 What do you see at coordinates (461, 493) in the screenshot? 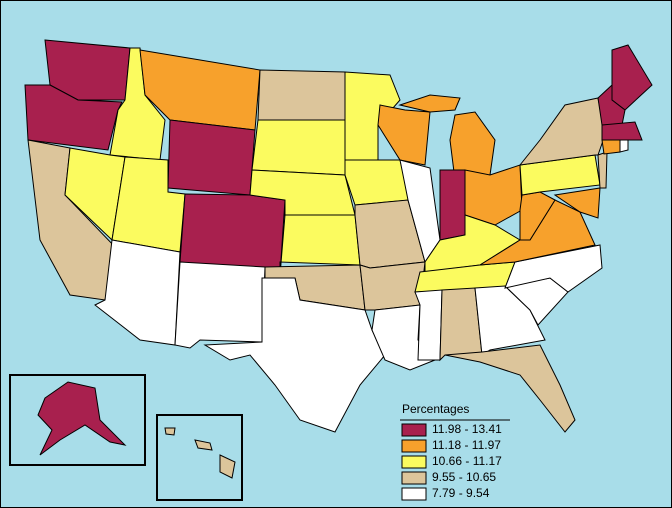
I see `legend-label: 7.79 - 9.54` at bounding box center [461, 493].